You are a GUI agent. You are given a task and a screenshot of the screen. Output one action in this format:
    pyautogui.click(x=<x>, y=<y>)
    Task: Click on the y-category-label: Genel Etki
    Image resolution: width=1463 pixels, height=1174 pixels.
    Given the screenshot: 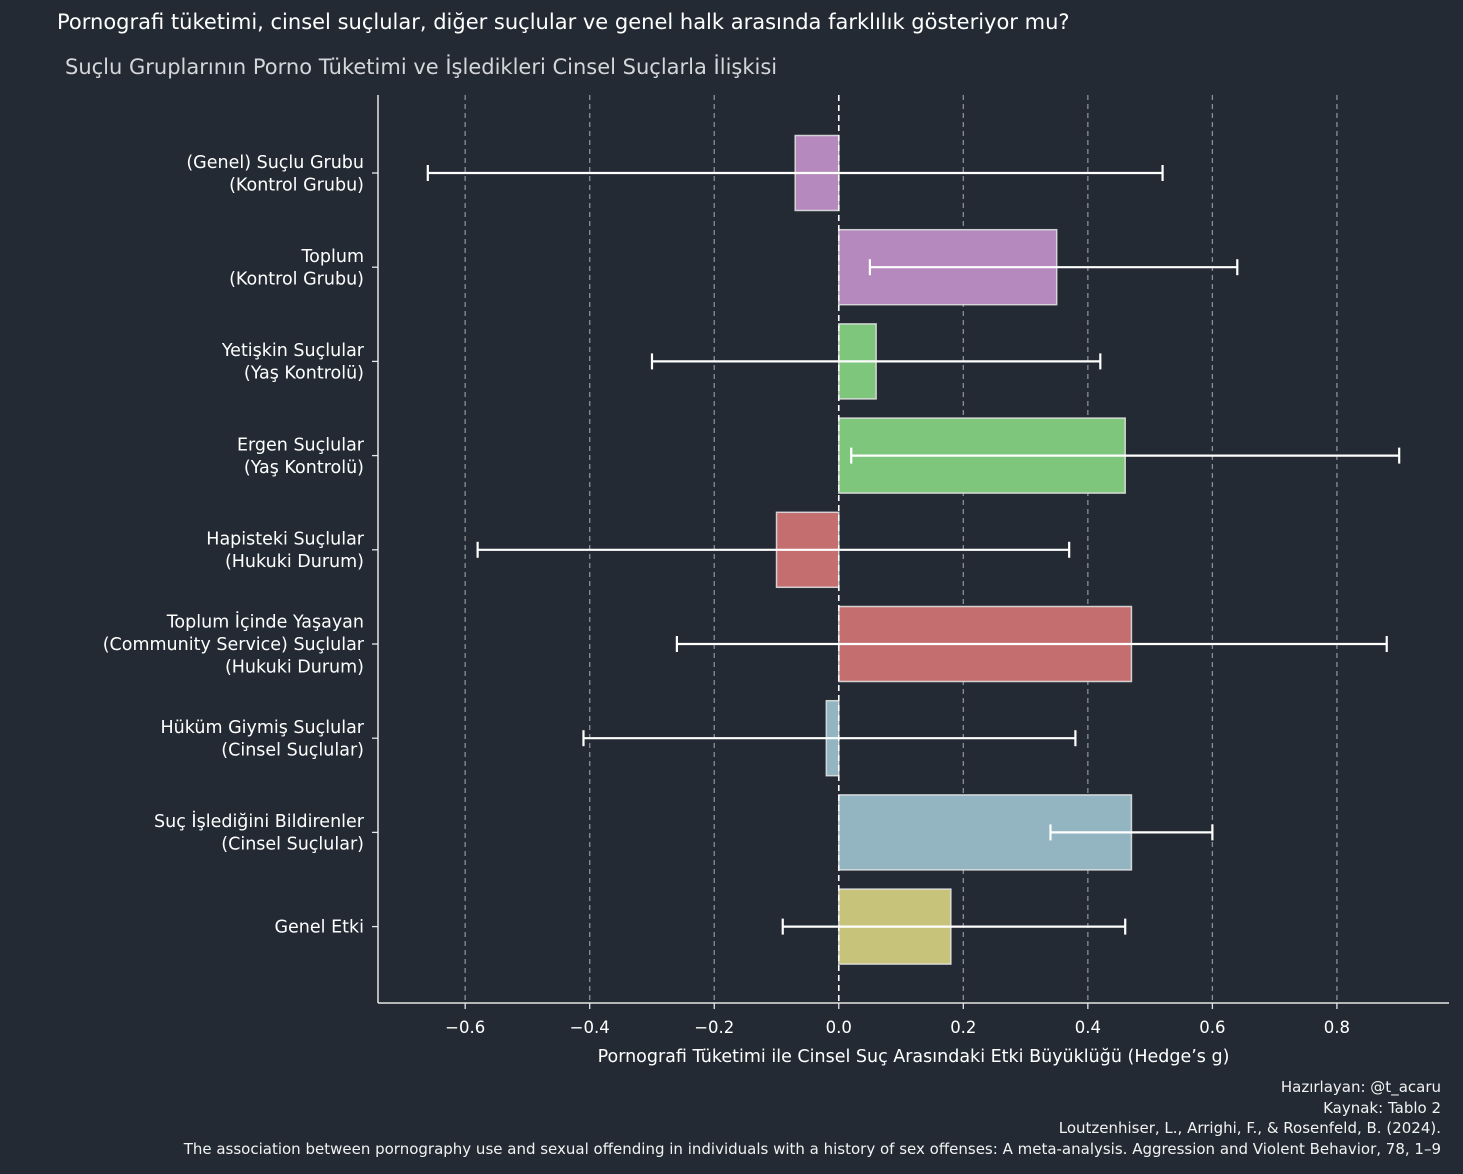 What is the action you would take?
    pyautogui.click(x=319, y=928)
    